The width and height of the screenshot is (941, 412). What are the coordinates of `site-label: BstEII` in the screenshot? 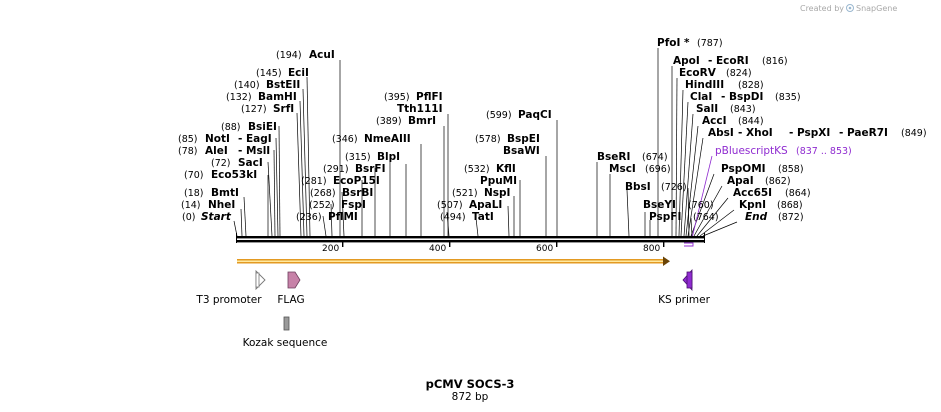 It's located at (283, 85).